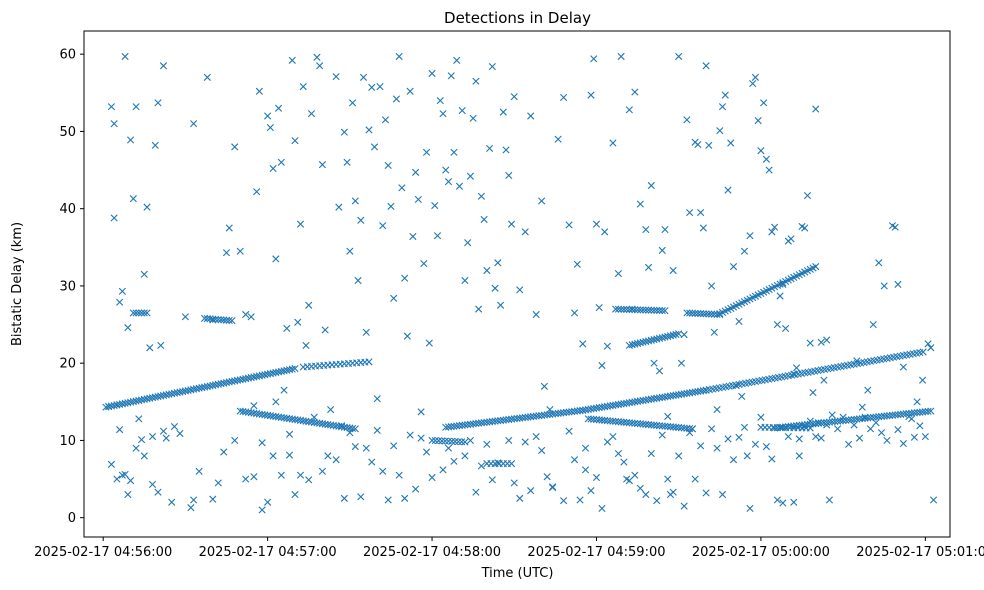 Image resolution: width=984 pixels, height=590 pixels. Describe the element at coordinates (72, 518) in the screenshot. I see `y-tick-label: 0` at that location.